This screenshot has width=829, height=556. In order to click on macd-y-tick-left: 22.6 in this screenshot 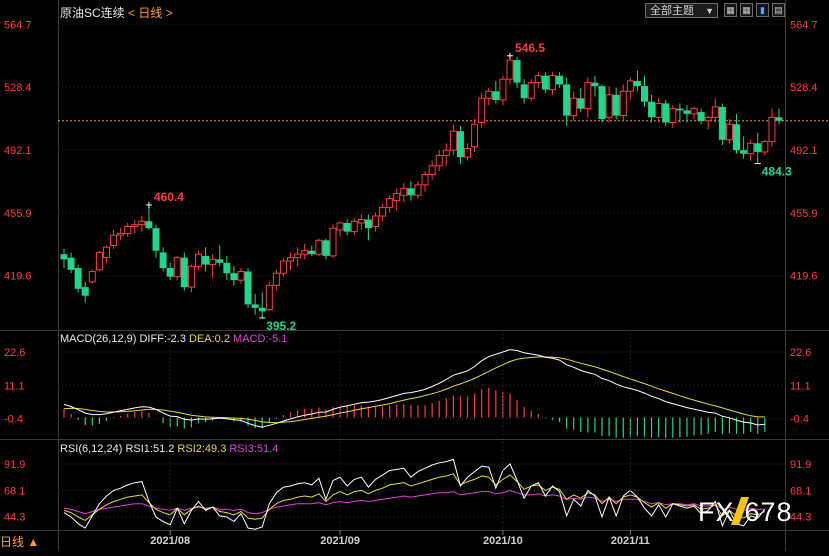, I will do `click(14, 353)`.